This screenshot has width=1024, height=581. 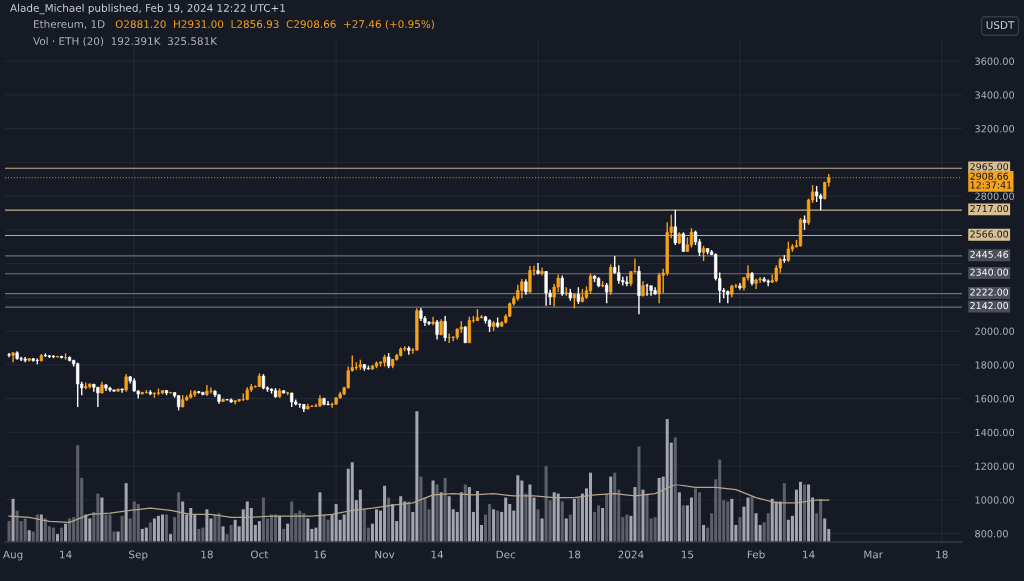 What do you see at coordinates (989, 234) in the screenshot?
I see `ref-line-label: 2566.00` at bounding box center [989, 234].